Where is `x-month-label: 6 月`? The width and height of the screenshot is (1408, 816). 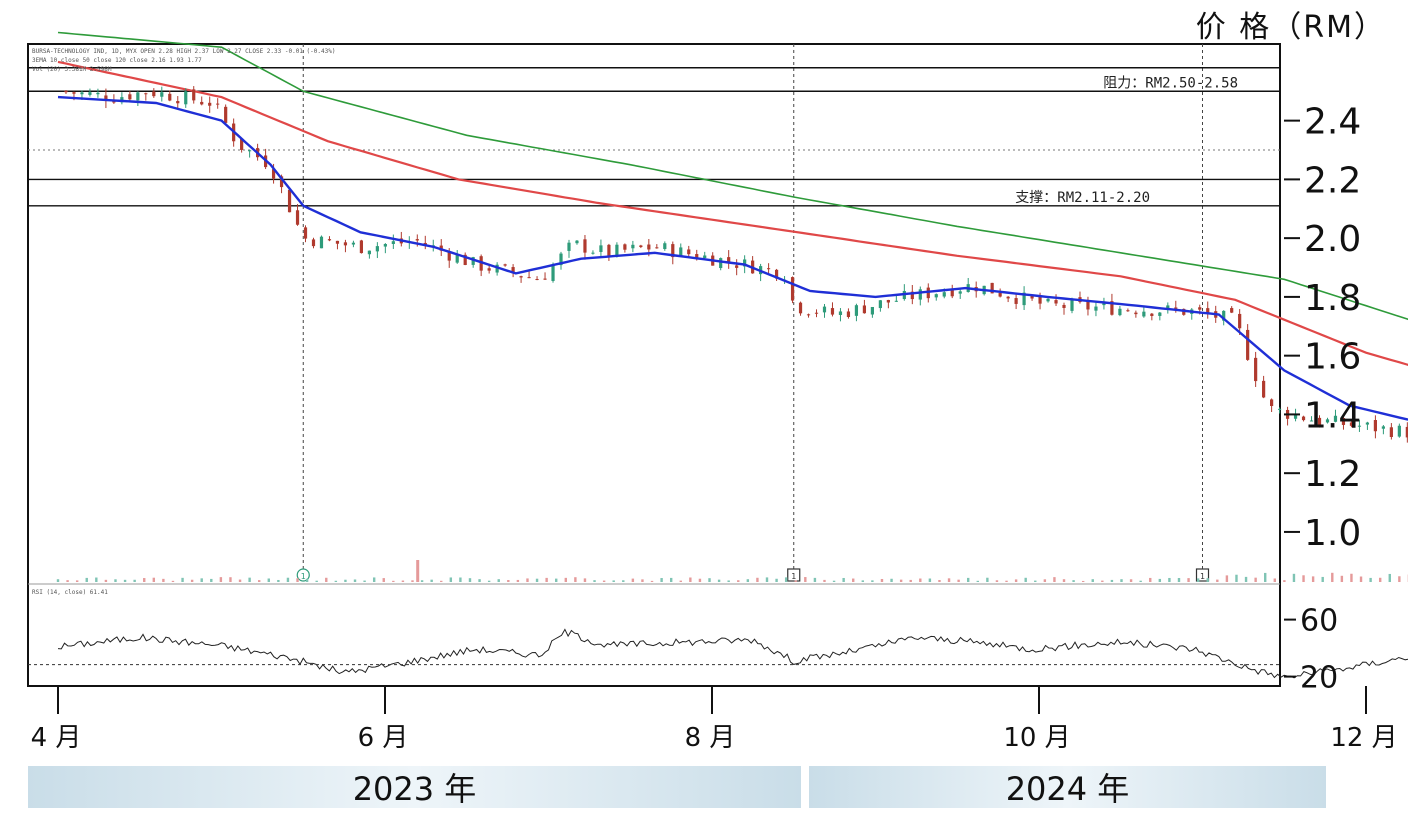 x-month-label: 6 月 is located at coordinates (383, 738).